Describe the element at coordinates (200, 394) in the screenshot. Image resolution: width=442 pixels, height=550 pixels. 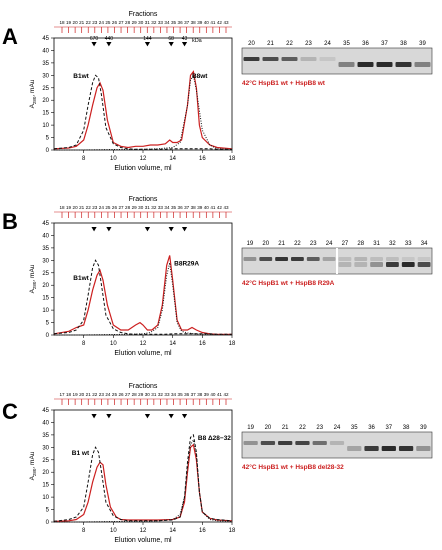
I see `fraction-label: 38` at that location.